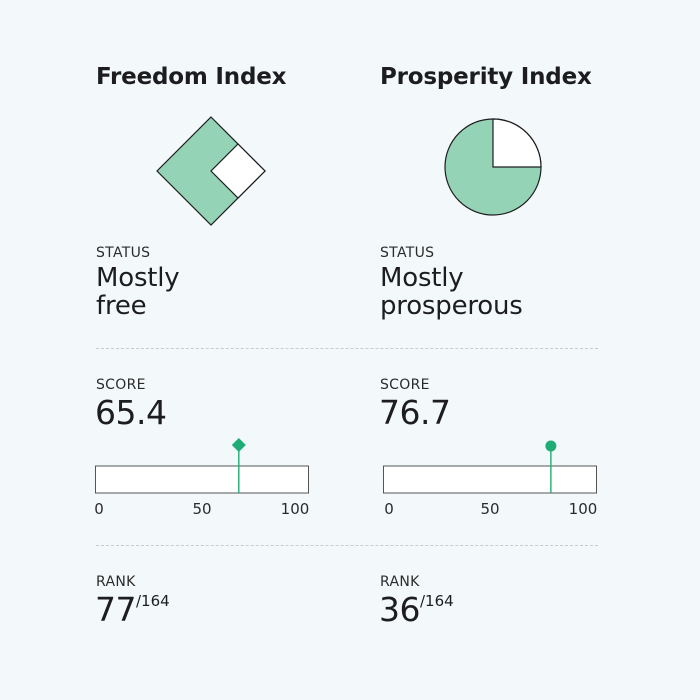  I want to click on freedom-status-value: Mostly free, so click(138, 292).